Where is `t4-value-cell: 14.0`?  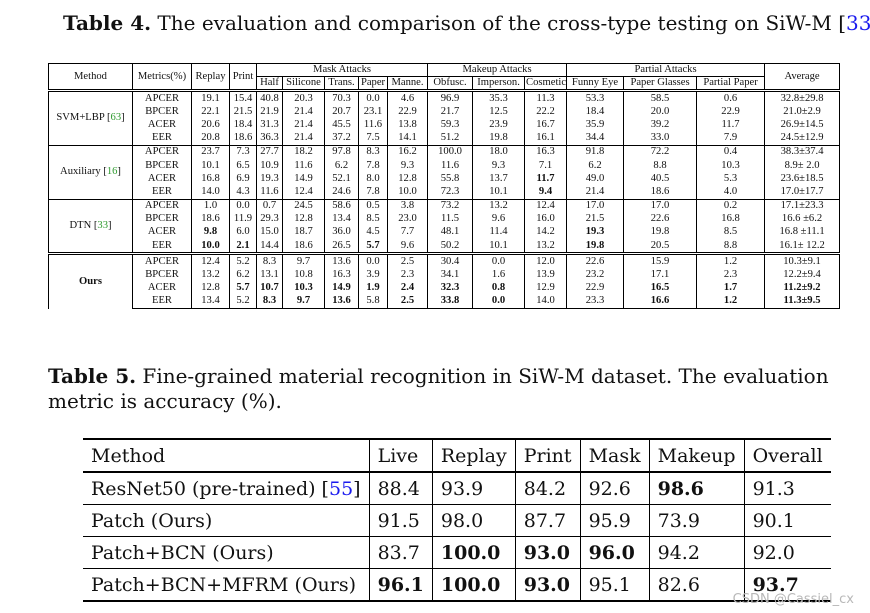 t4-value-cell: 14.0 is located at coordinates (546, 301).